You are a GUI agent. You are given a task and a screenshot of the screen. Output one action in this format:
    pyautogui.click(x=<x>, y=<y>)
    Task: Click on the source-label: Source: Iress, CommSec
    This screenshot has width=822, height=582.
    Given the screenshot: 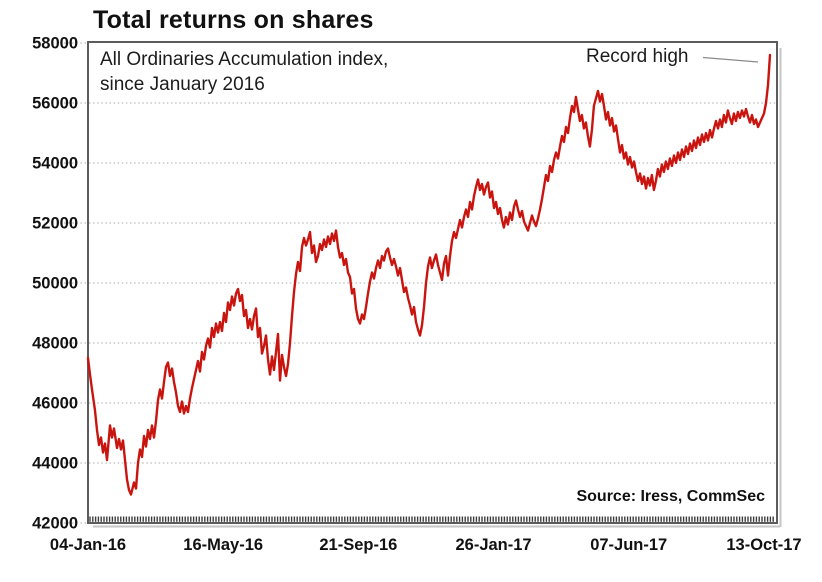 What is the action you would take?
    pyautogui.click(x=670, y=496)
    